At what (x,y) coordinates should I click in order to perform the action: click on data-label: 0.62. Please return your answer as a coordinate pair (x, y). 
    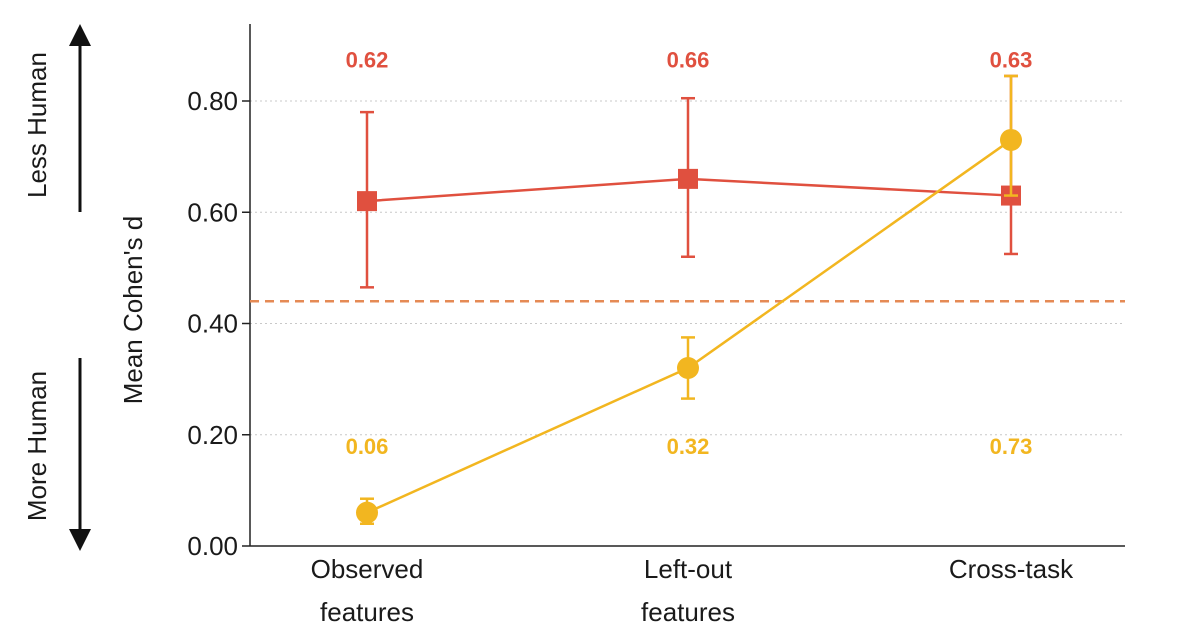
    Looking at the image, I should click on (367, 60).